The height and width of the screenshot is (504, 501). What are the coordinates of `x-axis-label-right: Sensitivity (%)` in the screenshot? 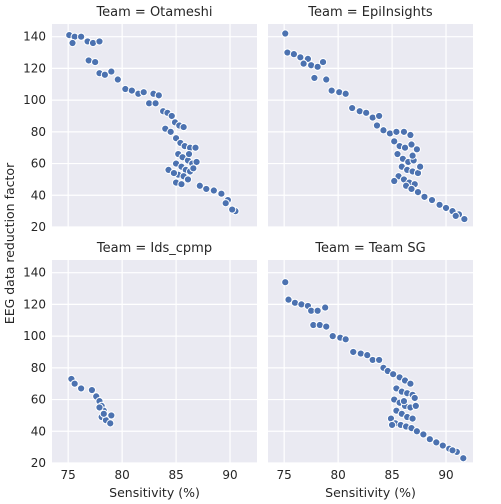 It's located at (370, 492).